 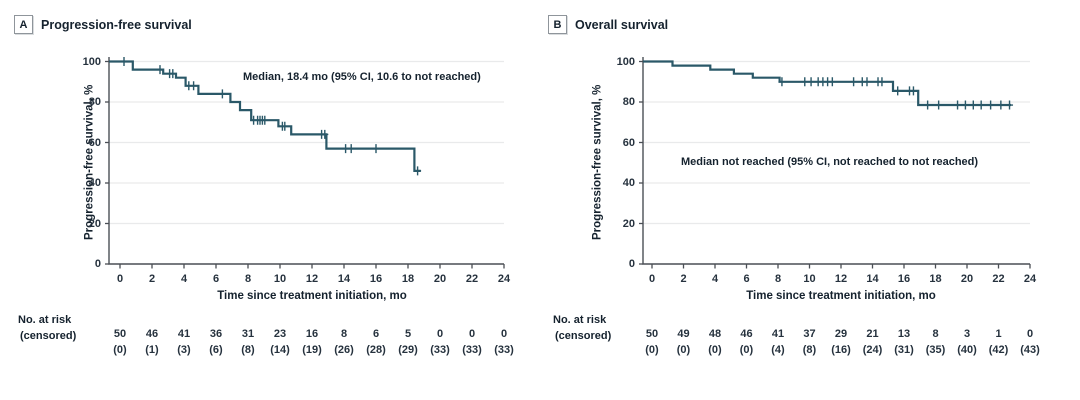 What do you see at coordinates (715, 334) in the screenshot?
I see `panel-b-risk-count: 48` at bounding box center [715, 334].